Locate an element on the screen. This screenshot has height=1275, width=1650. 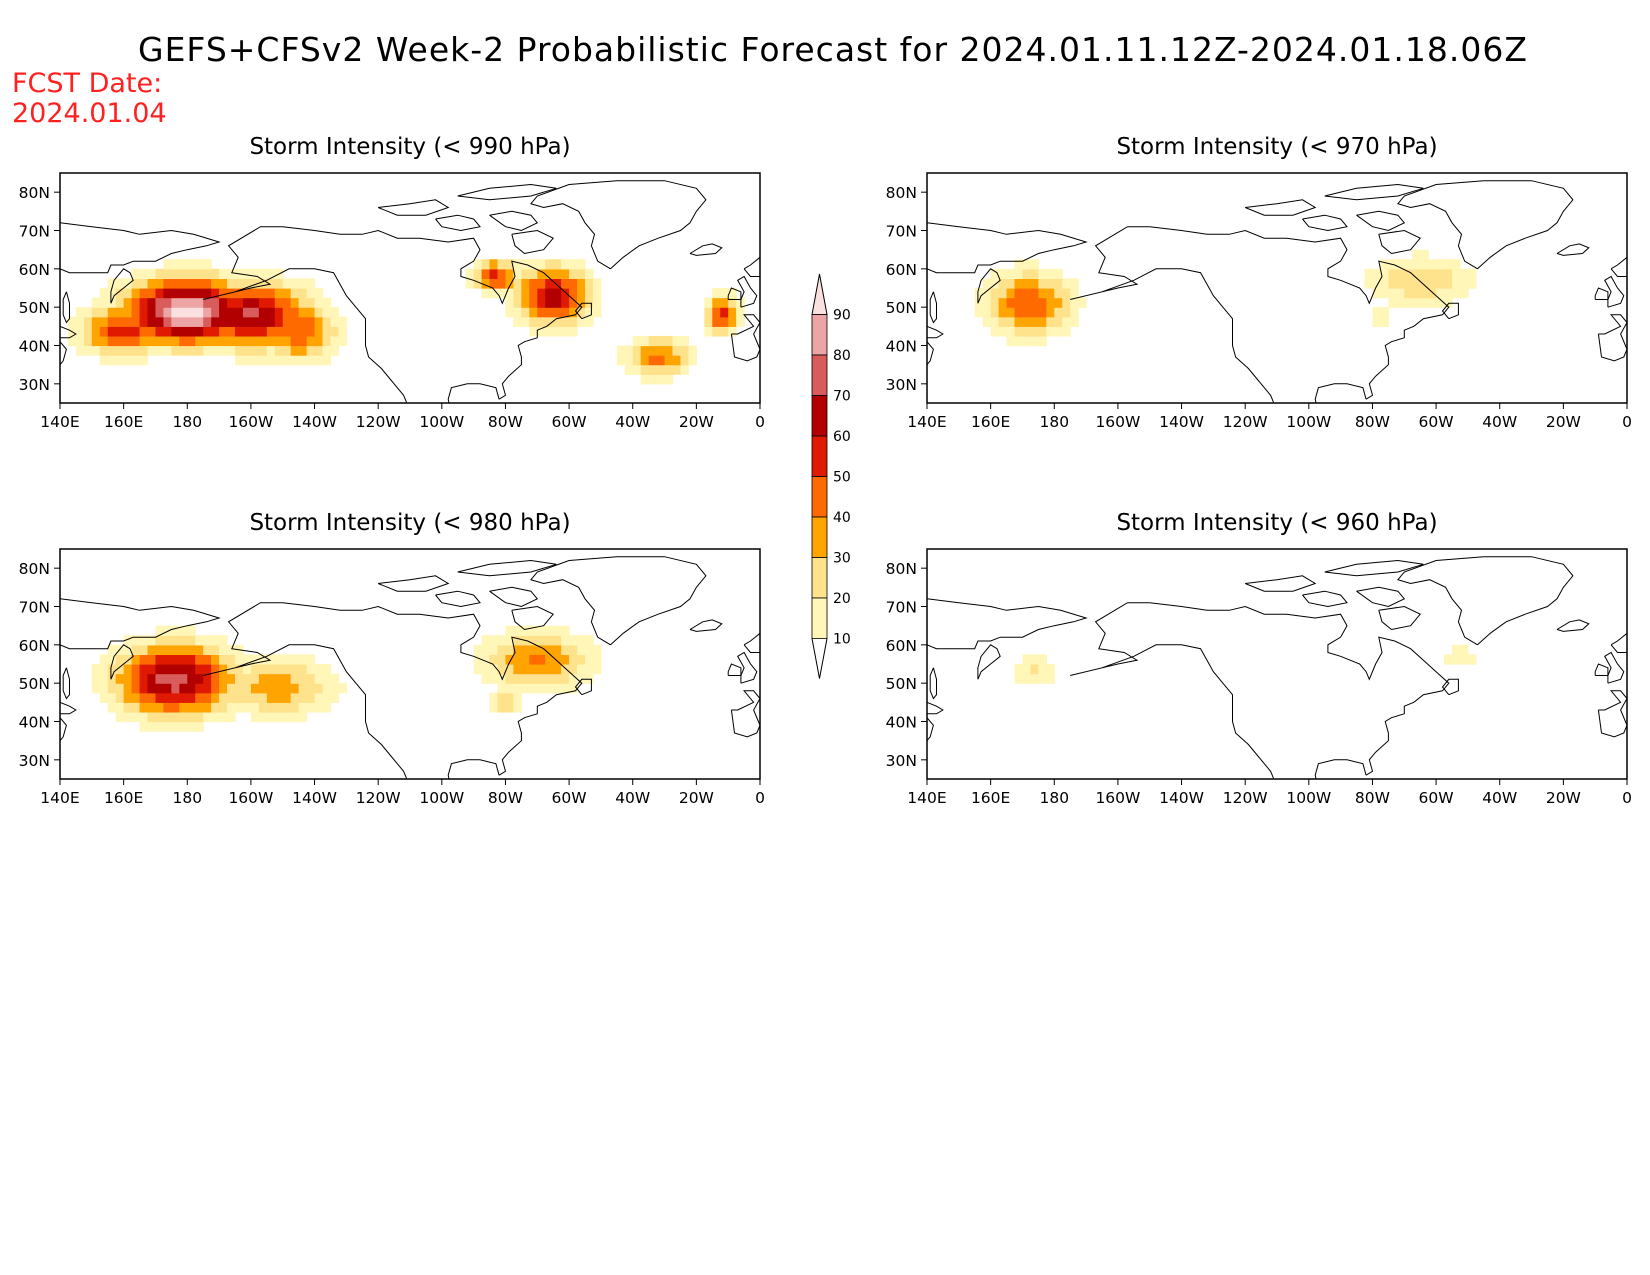
colorbar-label: 10 is located at coordinates (842, 640).